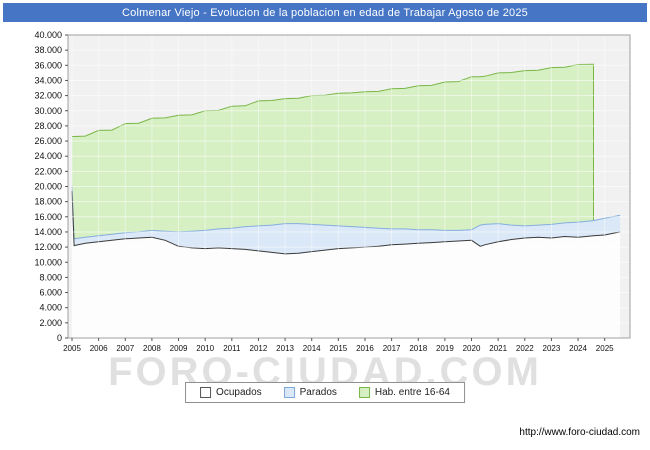  I want to click on x-tick-label: 2021, so click(498, 348).